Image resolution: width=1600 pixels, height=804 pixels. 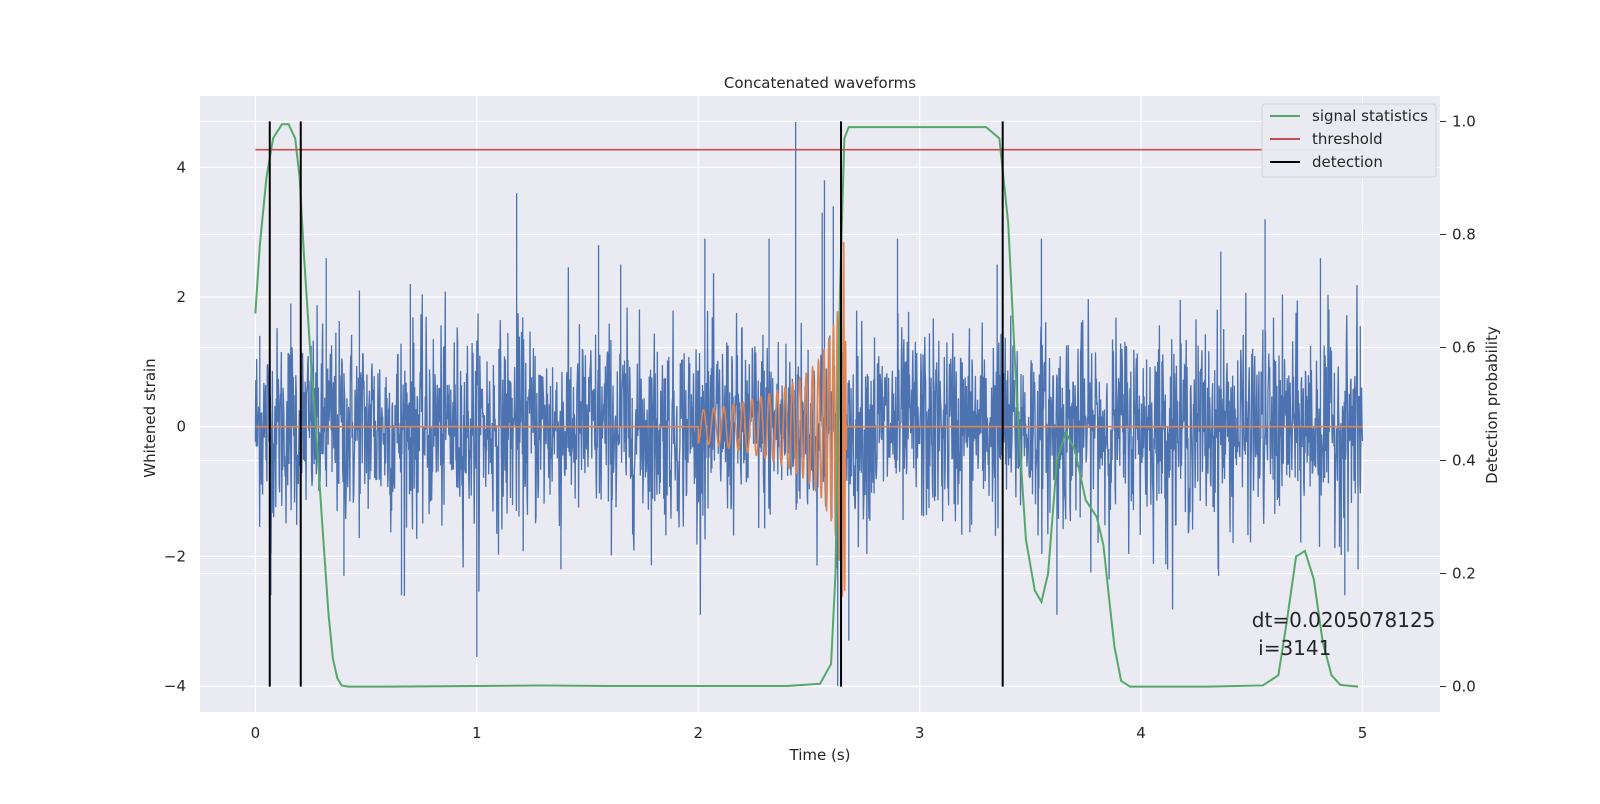 What do you see at coordinates (698, 733) in the screenshot?
I see `x-tick-label: 2` at bounding box center [698, 733].